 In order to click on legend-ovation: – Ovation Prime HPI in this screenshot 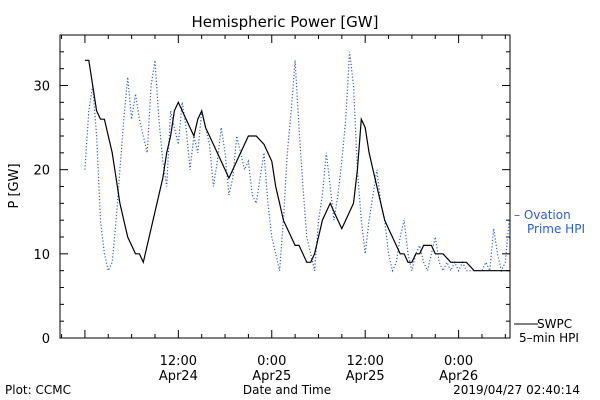, I will do `click(549, 222)`.